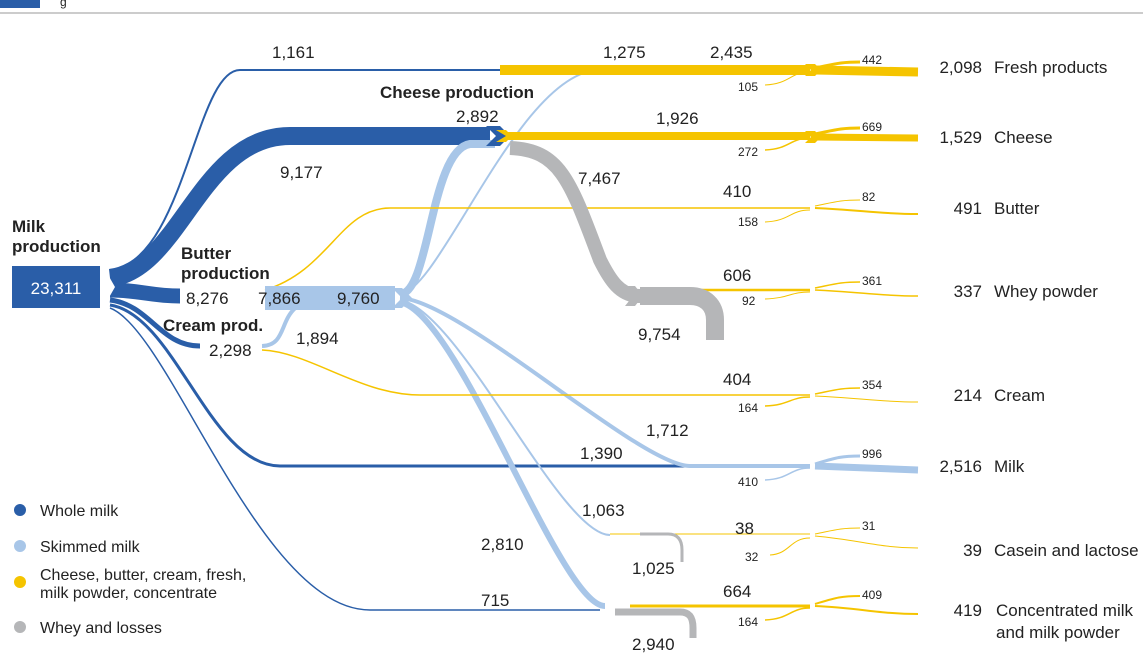  What do you see at coordinates (20, 627) in the screenshot?
I see `legend-dot-whey` at bounding box center [20, 627].